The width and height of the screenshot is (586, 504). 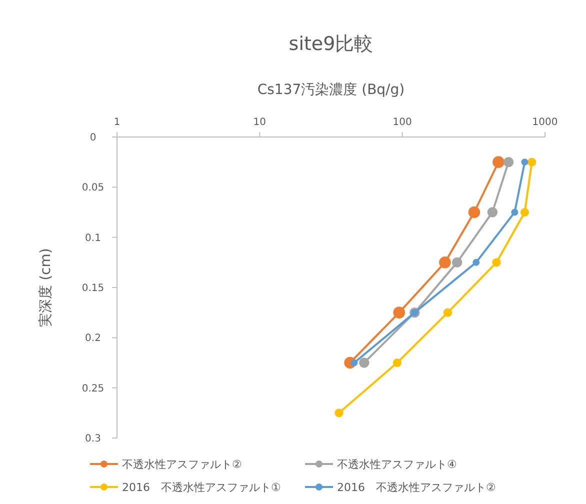 I want to click on y-tick-label: 0.2, so click(x=93, y=338).